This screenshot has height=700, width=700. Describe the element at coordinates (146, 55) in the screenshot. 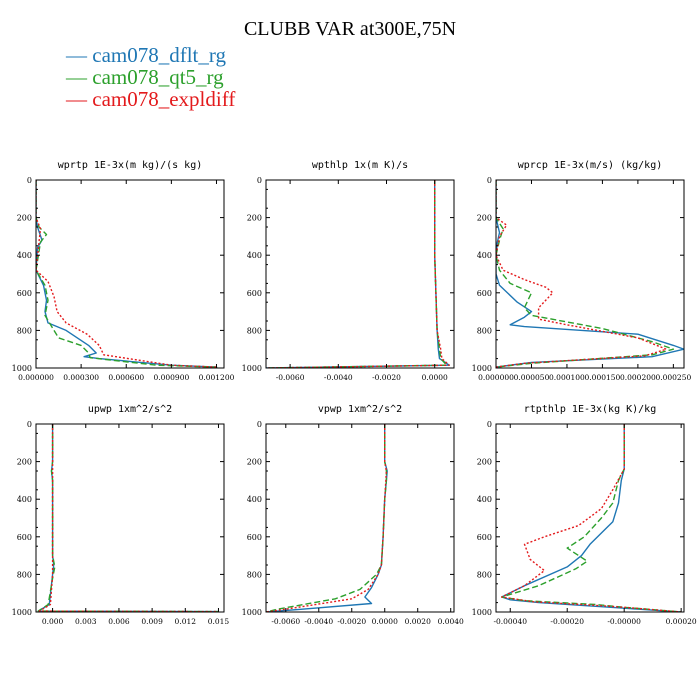

I see `legend-item-dflt: — cam078_dflt_rg` at that location.